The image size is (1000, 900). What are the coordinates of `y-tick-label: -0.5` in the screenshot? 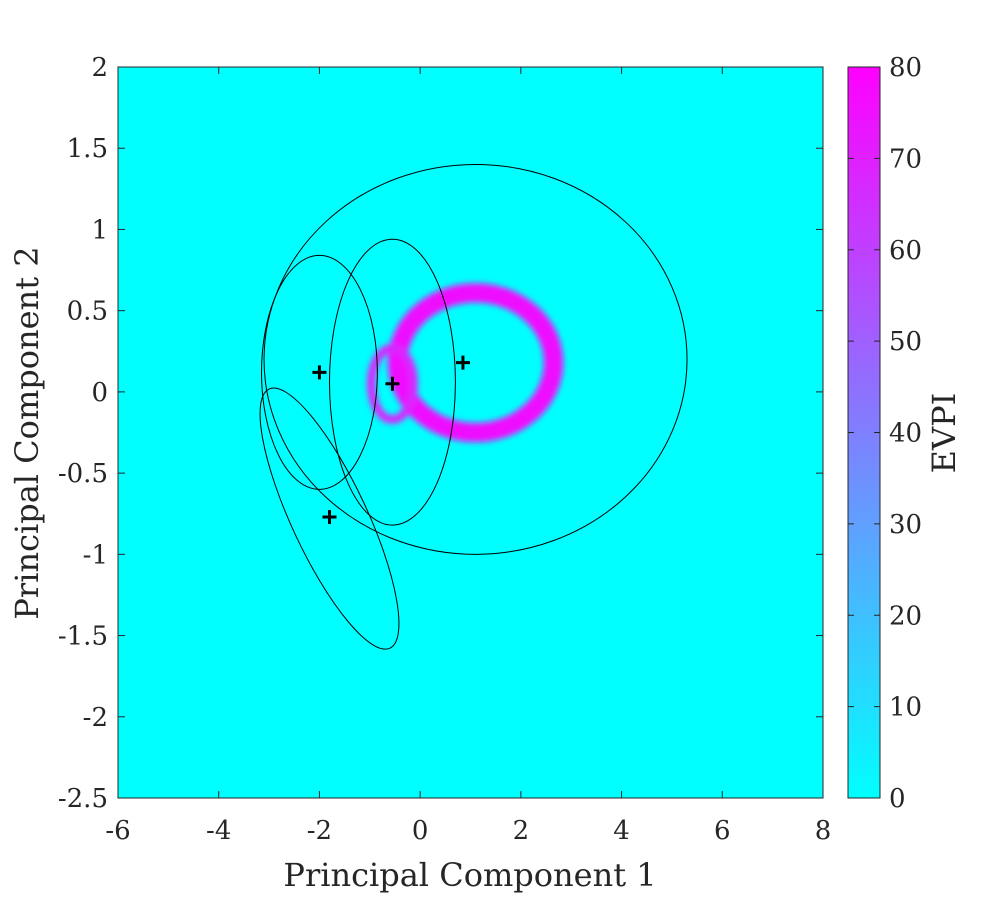 It's located at (83, 474).